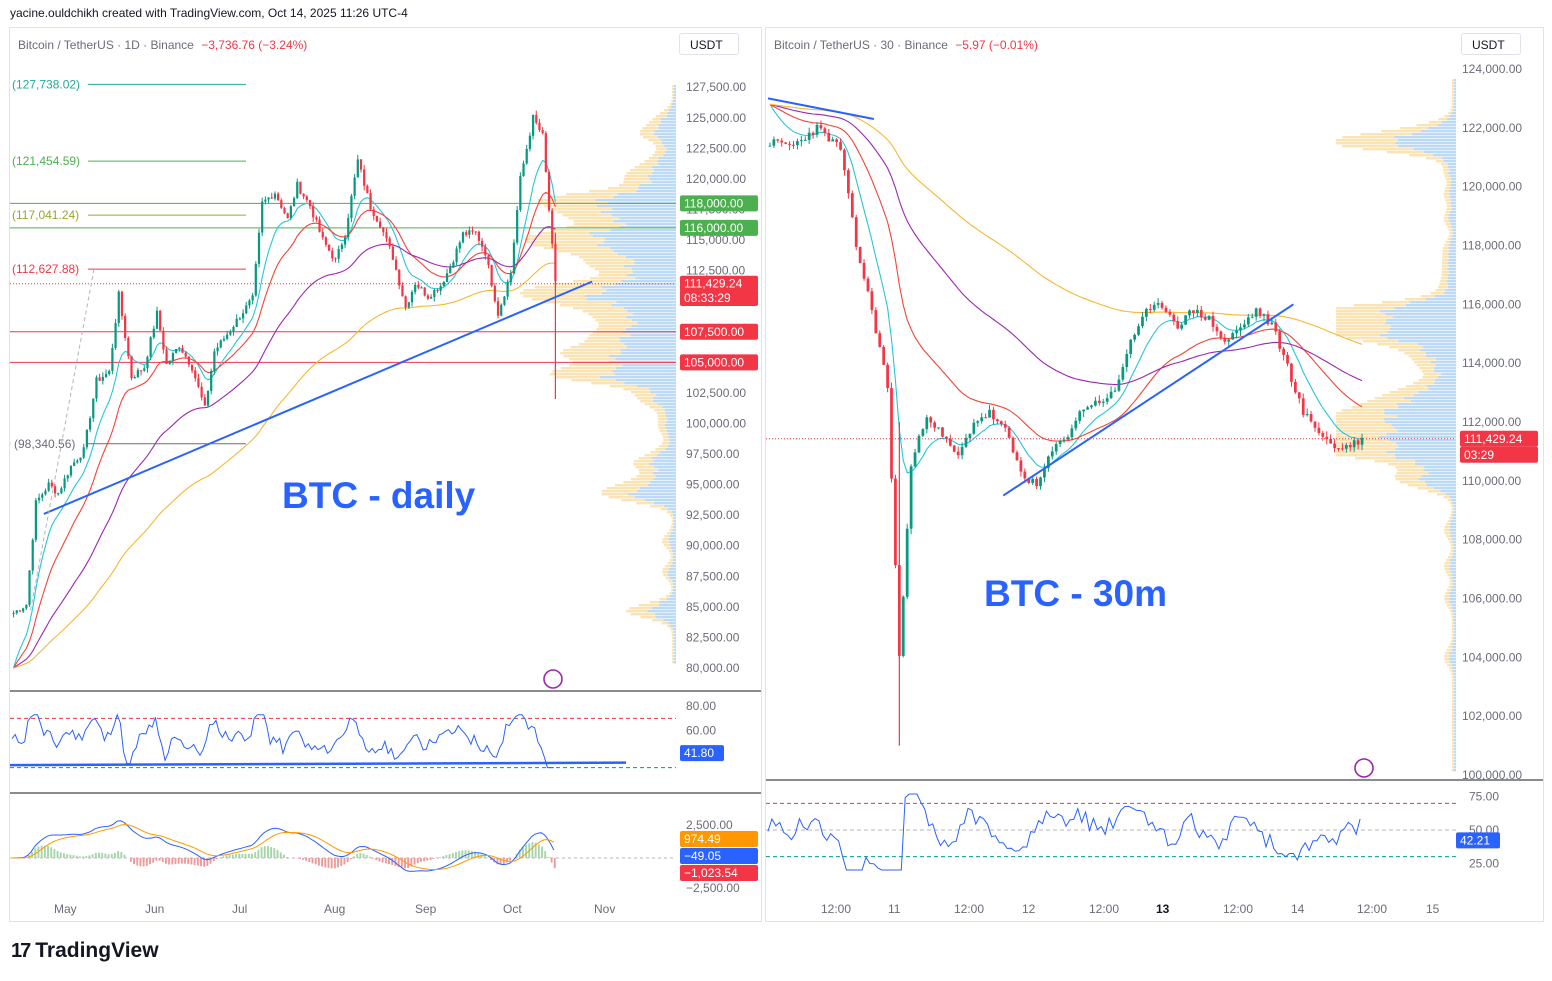 This screenshot has width=1552, height=981. Describe the element at coordinates (85, 951) in the screenshot. I see `tradingview-logo: 17 TradingView` at that location.